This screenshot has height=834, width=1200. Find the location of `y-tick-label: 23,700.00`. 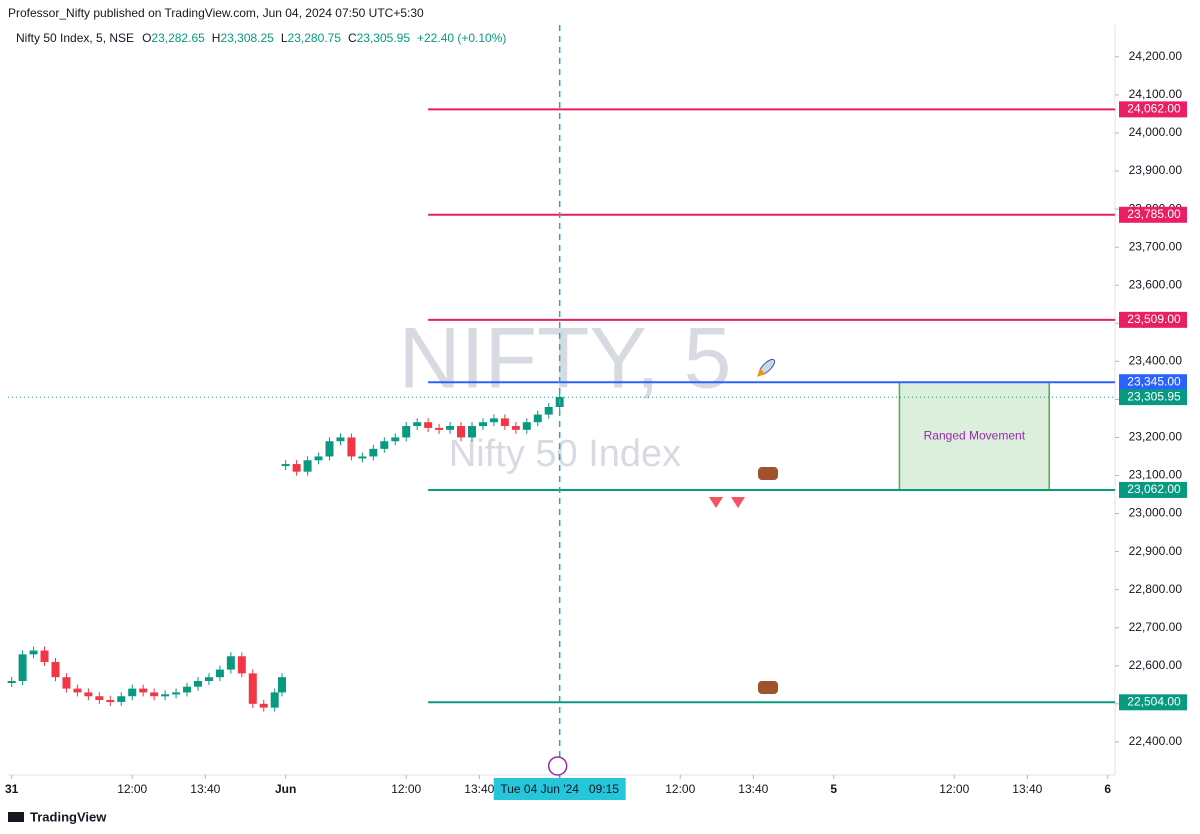

y-tick-label: 23,700.00 is located at coordinates (1156, 246).